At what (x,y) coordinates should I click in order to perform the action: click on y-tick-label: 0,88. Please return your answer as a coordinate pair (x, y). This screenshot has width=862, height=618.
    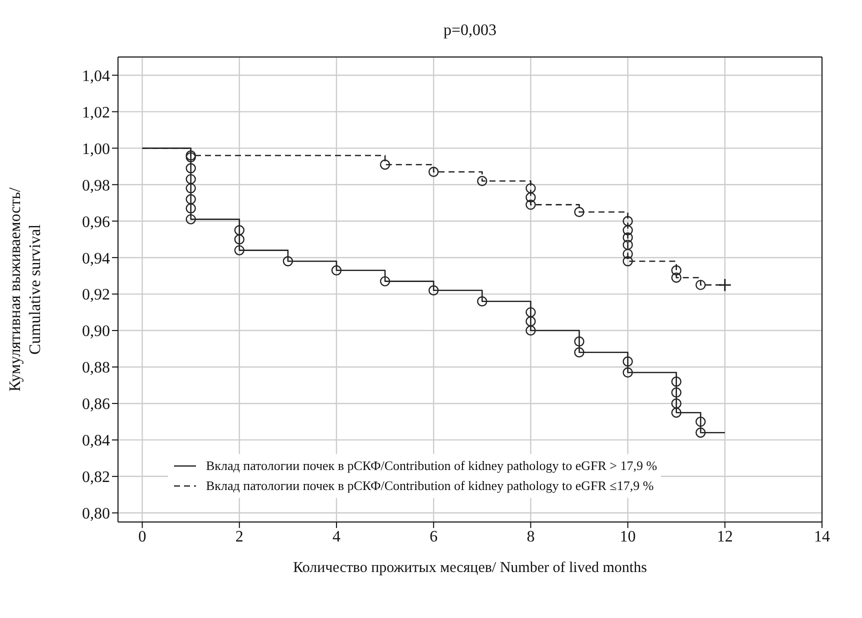
    Looking at the image, I should click on (96, 368).